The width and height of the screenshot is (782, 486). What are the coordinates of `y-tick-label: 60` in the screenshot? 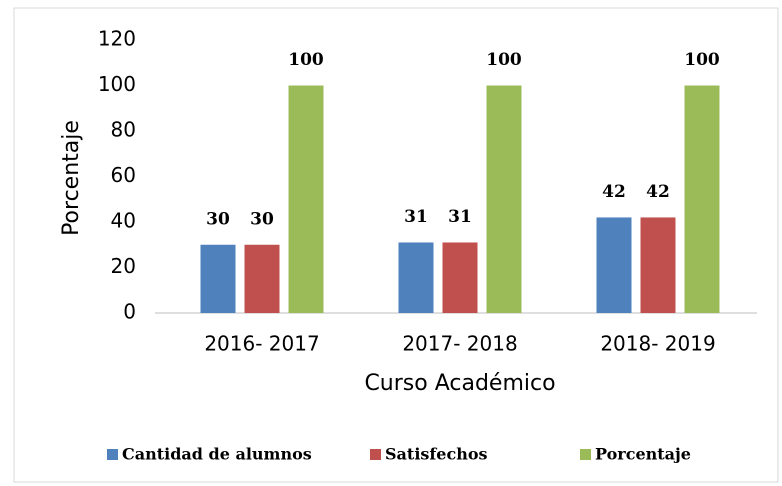 It's located at (123, 175).